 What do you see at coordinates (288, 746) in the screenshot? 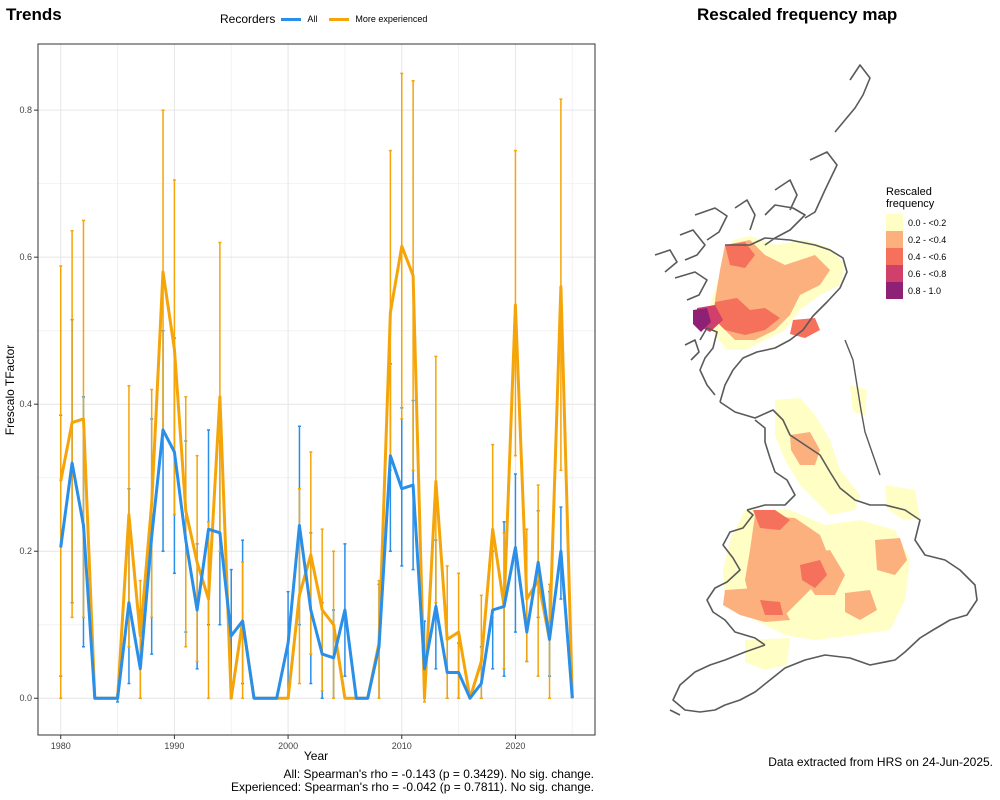
I see `x-tick-label: 2000` at bounding box center [288, 746].